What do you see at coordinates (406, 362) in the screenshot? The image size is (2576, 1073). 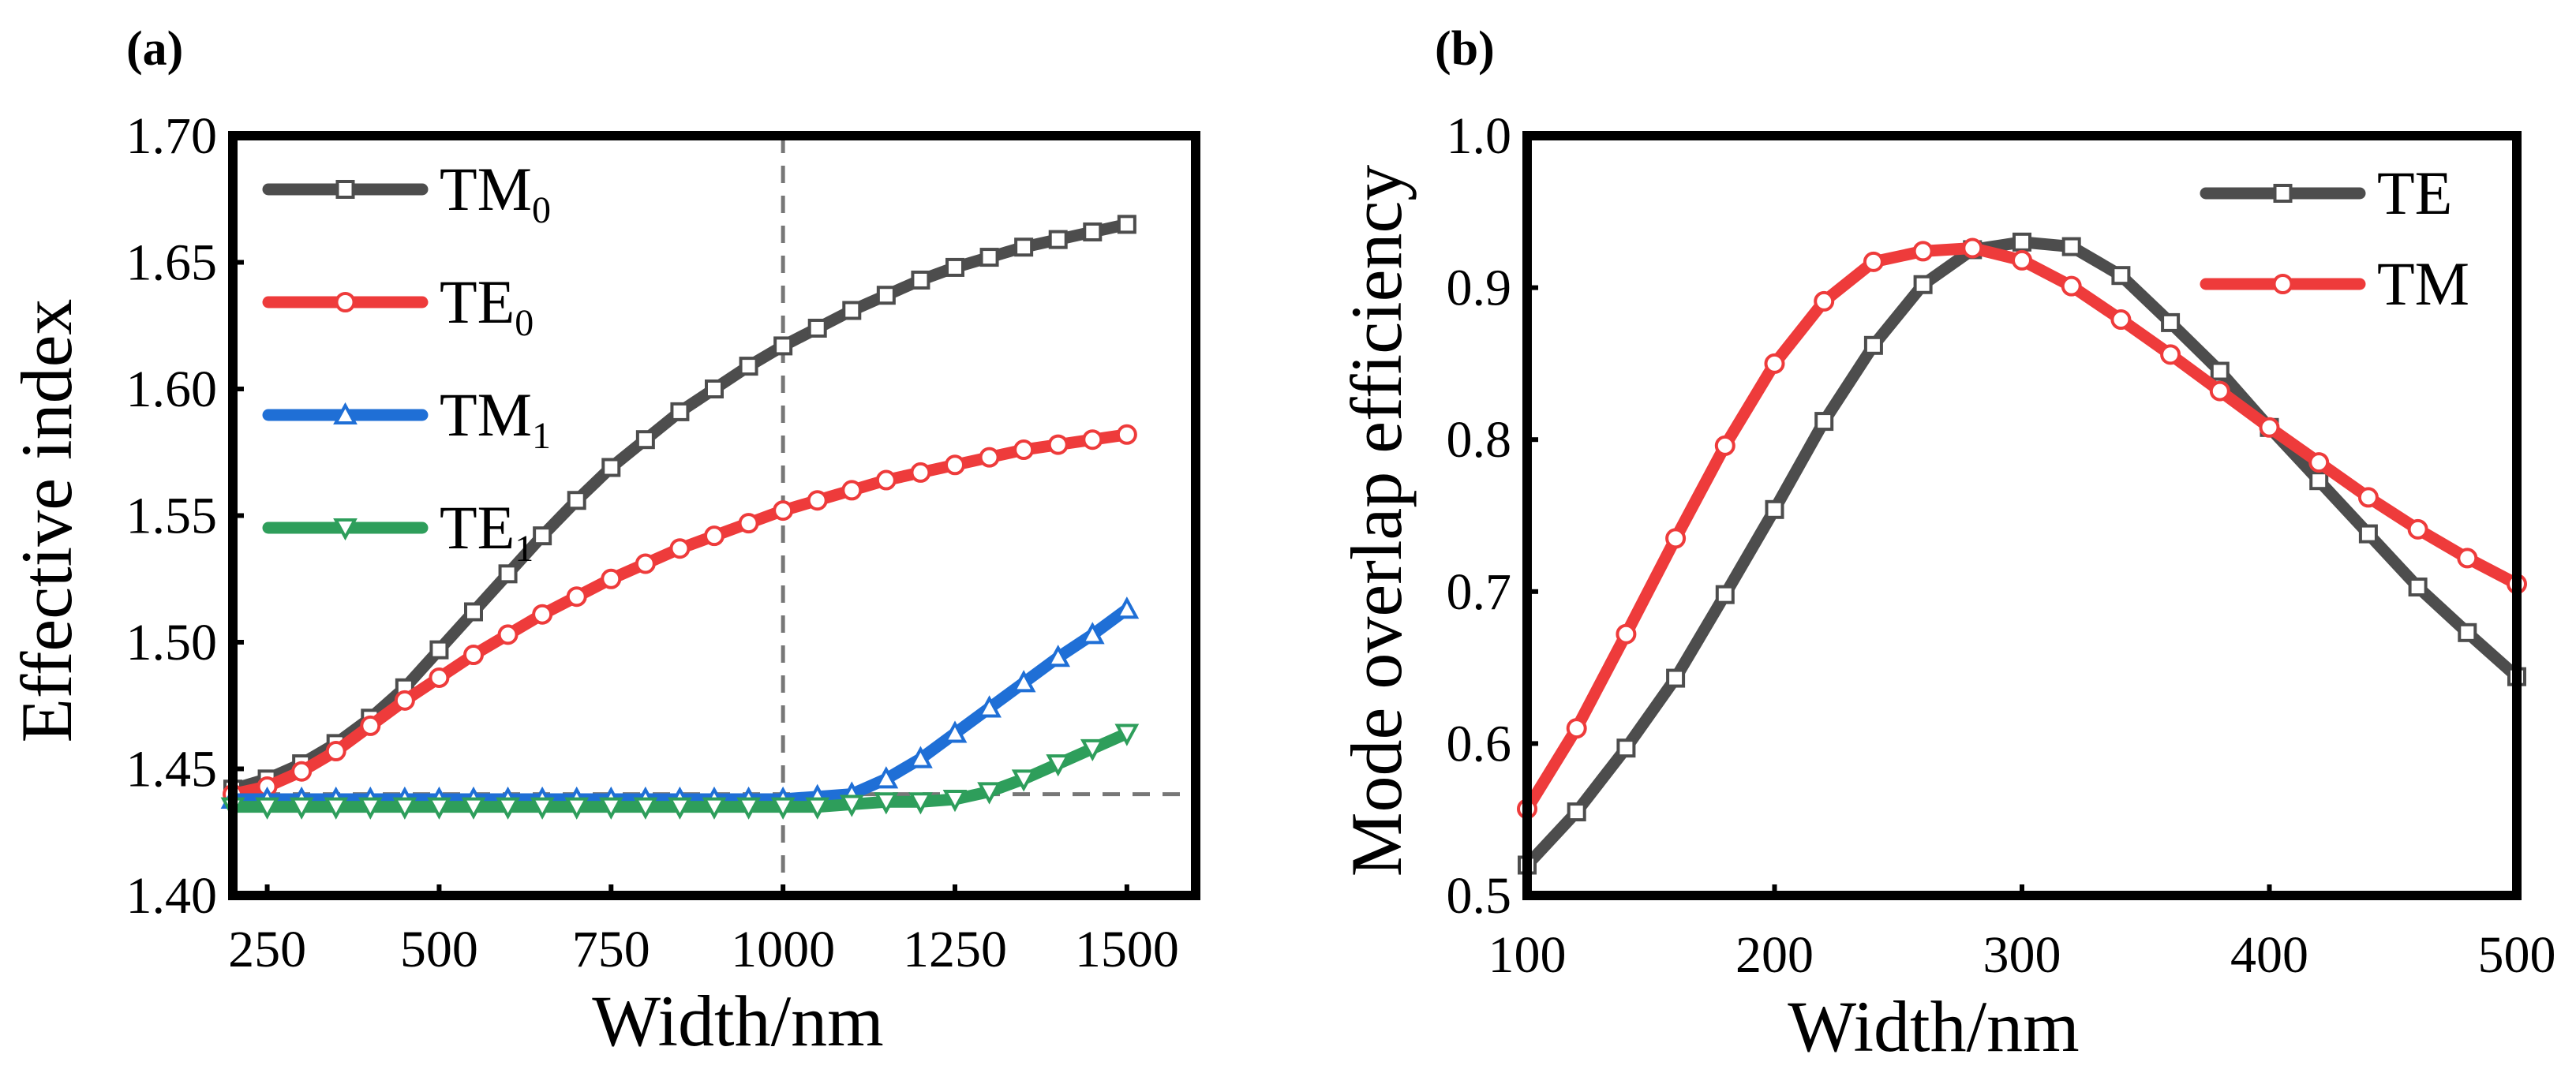 I see `panel-a-legend: TM0 TE0 TM1 TE1` at bounding box center [406, 362].